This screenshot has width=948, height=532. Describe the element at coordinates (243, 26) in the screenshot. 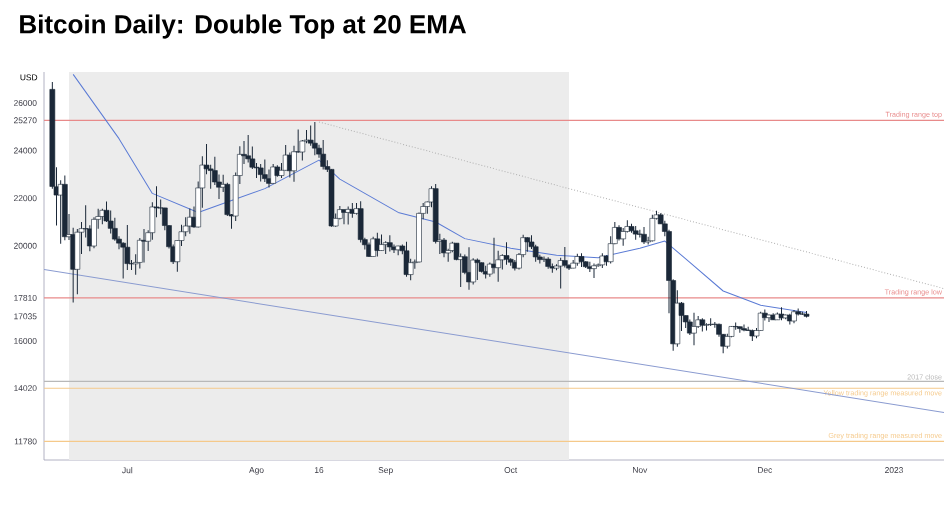

I see `chart-title: Bitcoin Daily: Double Top at 20 EMA` at that location.